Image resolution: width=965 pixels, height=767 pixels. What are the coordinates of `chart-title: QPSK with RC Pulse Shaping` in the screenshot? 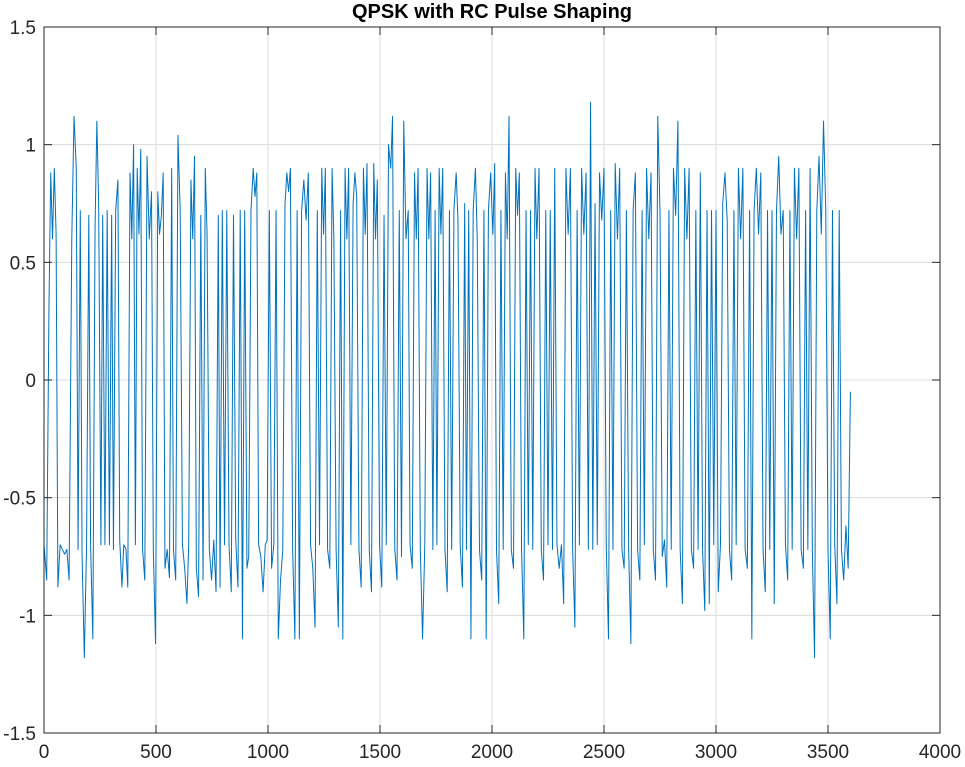 It's located at (492, 12).